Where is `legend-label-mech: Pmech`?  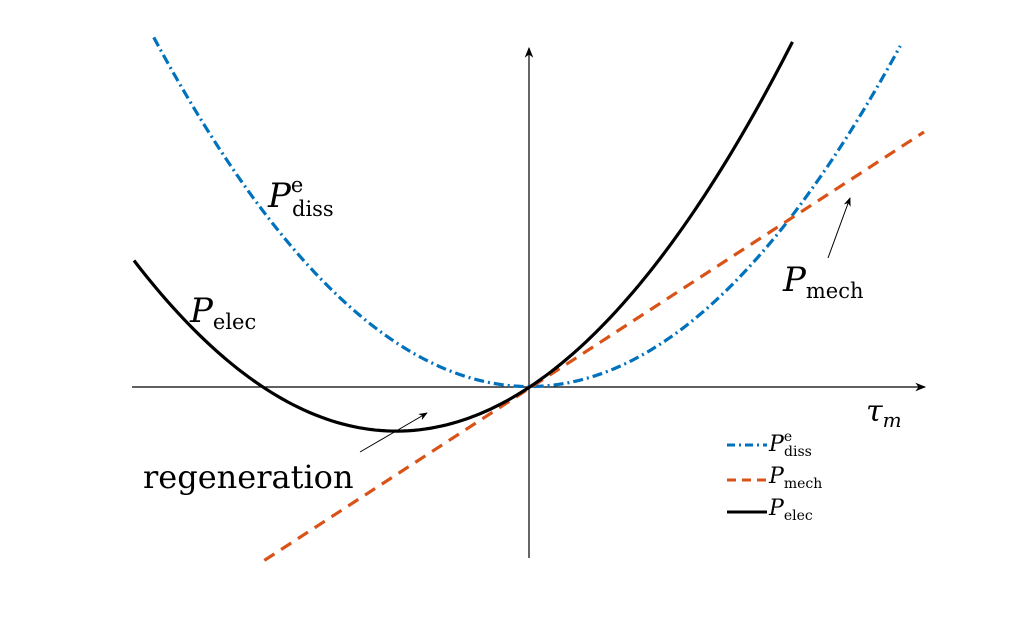
legend-label-mech: Pmech is located at coordinates (795, 478).